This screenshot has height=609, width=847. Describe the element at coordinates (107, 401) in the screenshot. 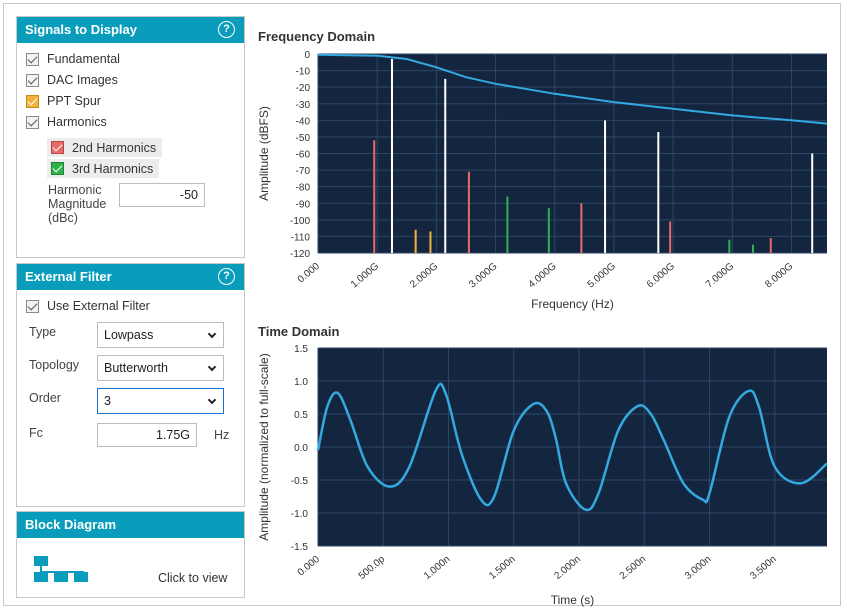

I see `order-select-value: 3` at that location.